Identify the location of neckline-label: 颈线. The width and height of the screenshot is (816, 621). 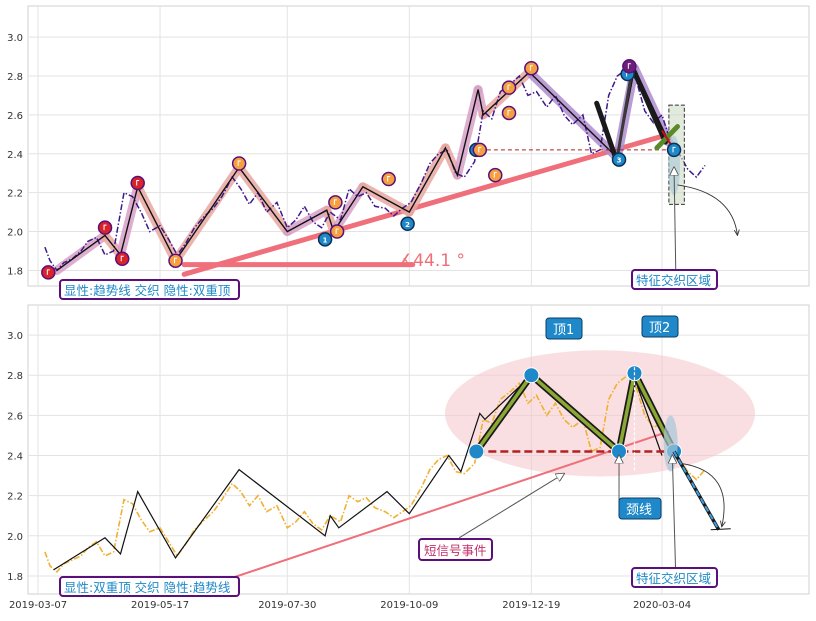
(639, 510).